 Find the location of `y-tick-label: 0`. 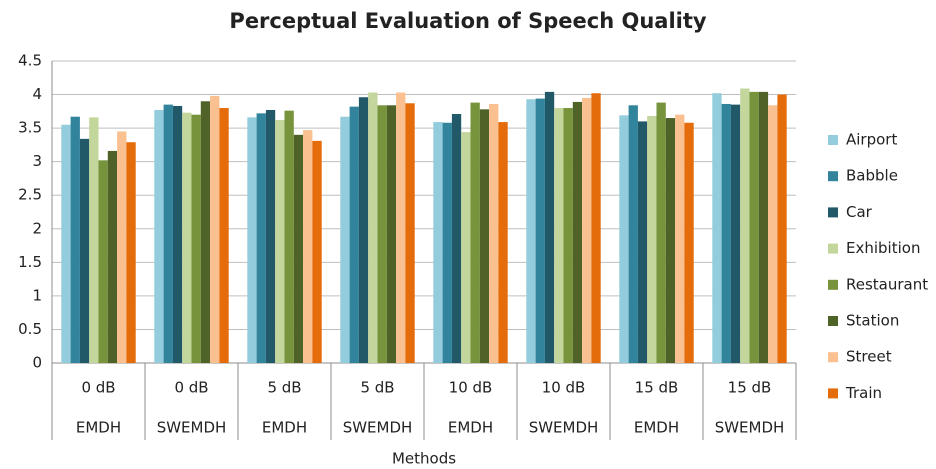

y-tick-label: 0 is located at coordinates (37, 363).